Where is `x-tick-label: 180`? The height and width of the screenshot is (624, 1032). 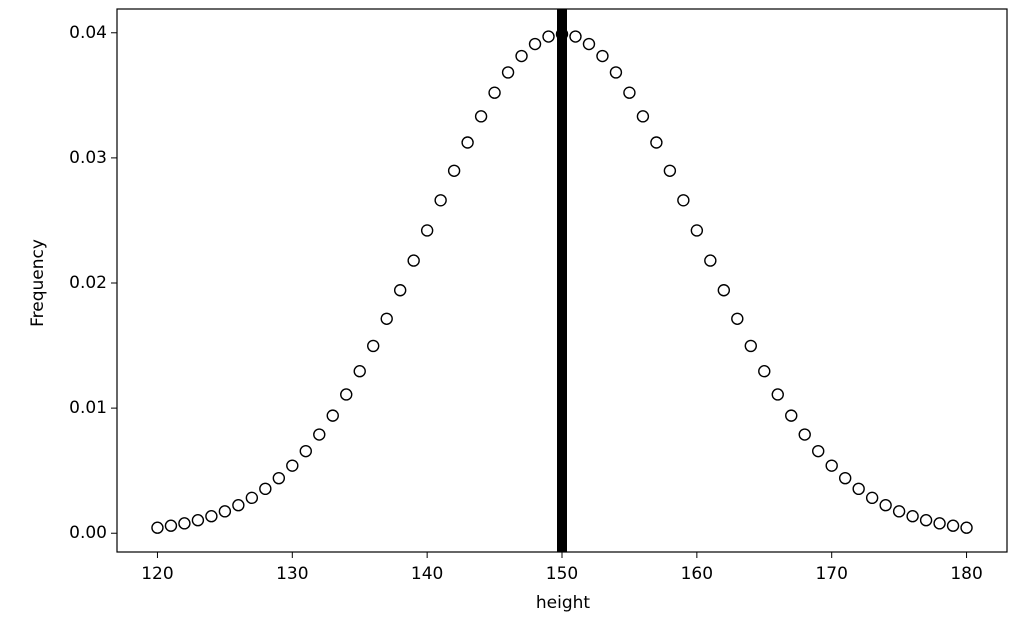
x-tick-label: 180 is located at coordinates (966, 574).